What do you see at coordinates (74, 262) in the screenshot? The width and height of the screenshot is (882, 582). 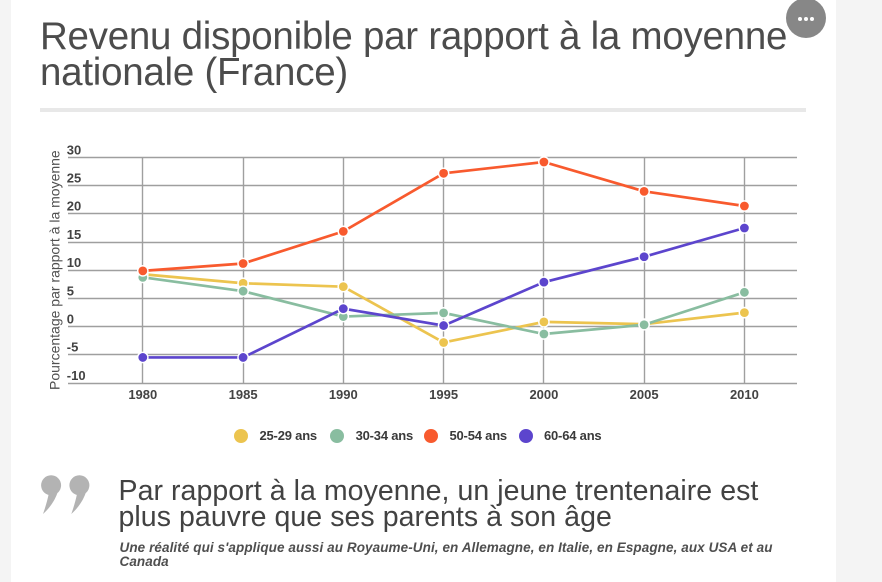 I see `svg-text: 10` at bounding box center [74, 262].